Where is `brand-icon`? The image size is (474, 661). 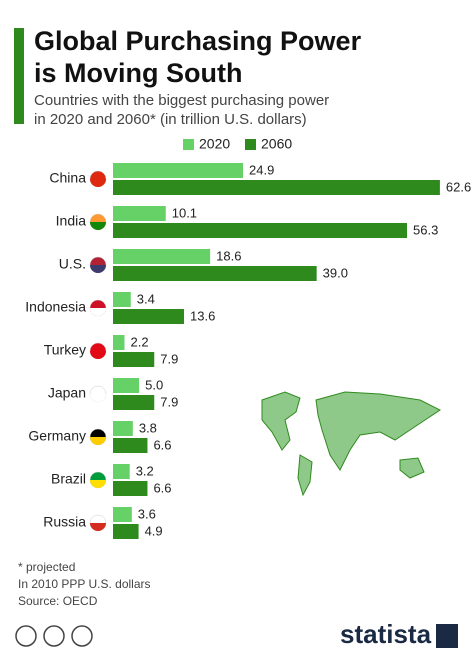 brand-icon is located at coordinates (447, 636).